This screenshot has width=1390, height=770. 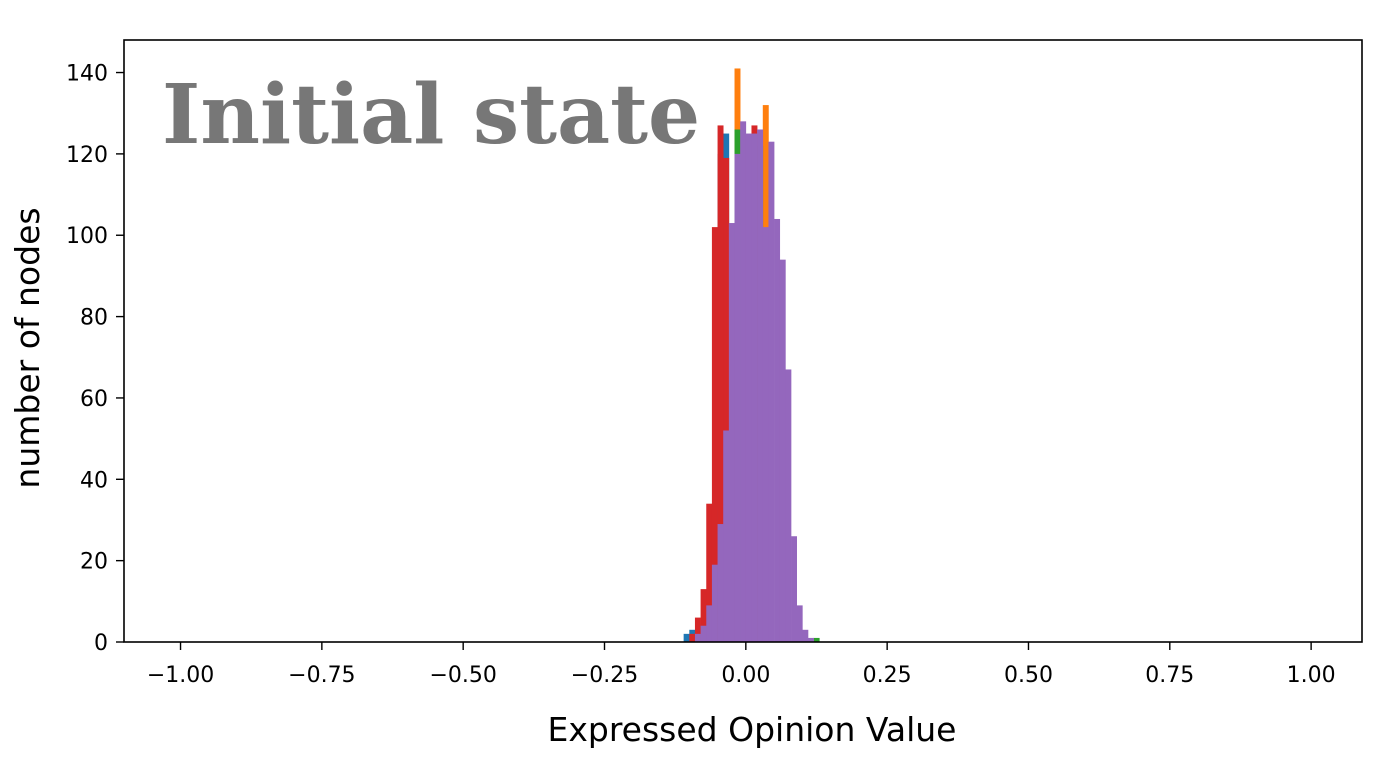 I want to click on x-tick-label: 0.75, so click(x=1169, y=675).